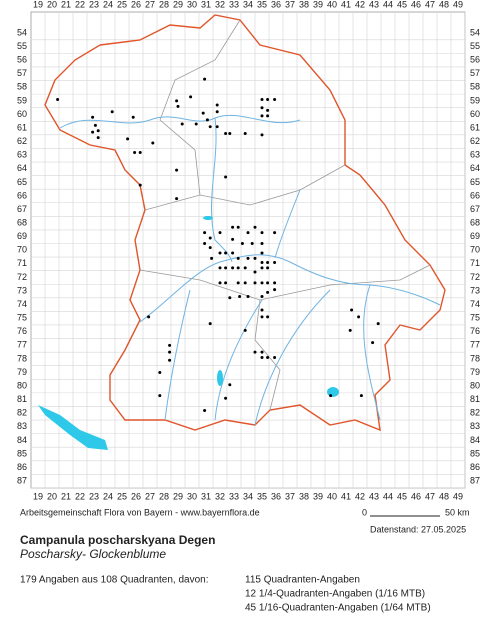  Describe the element at coordinates (220, 496) in the screenshot. I see `column-label: 32` at that location.